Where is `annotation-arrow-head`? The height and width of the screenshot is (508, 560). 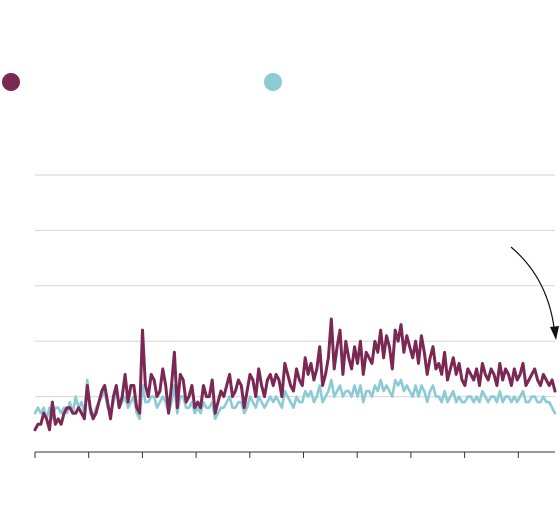
annotation-arrow-head is located at coordinates (554, 333).